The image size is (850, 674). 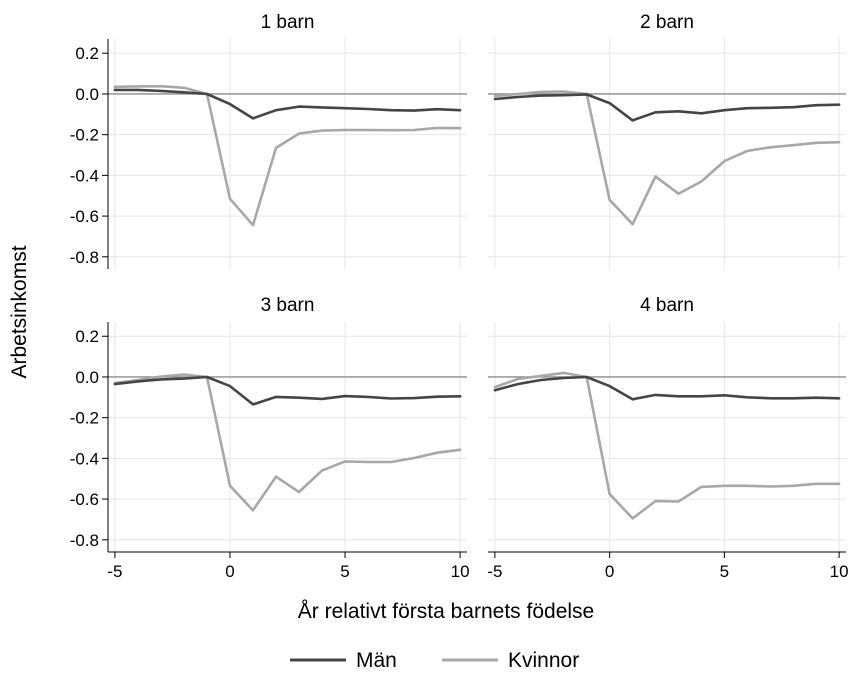 I want to click on legend-item-kvinnor: Kvinnor, so click(x=510, y=660).